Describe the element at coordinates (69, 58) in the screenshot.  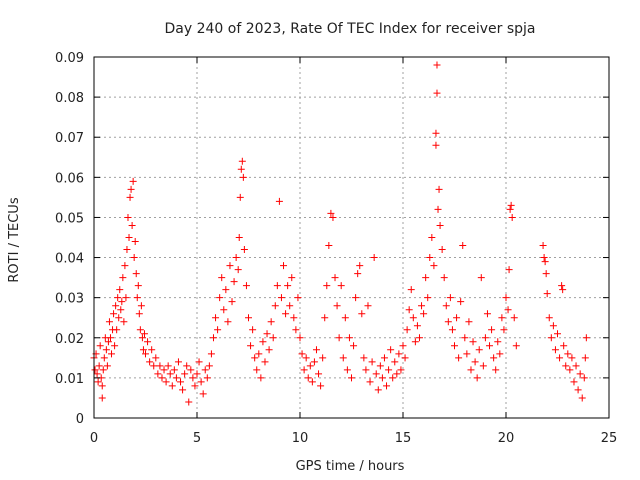
I see `y-tick-label: 0.09` at that location.